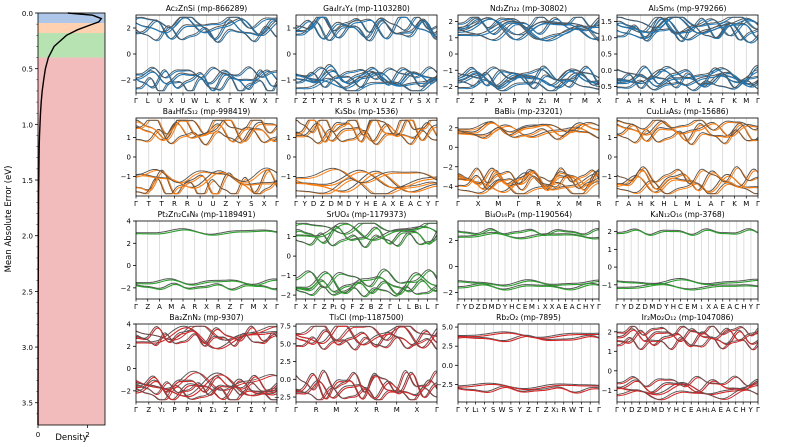  What do you see at coordinates (174, 410) in the screenshot?
I see `kpoint-label: P` at bounding box center [174, 410].